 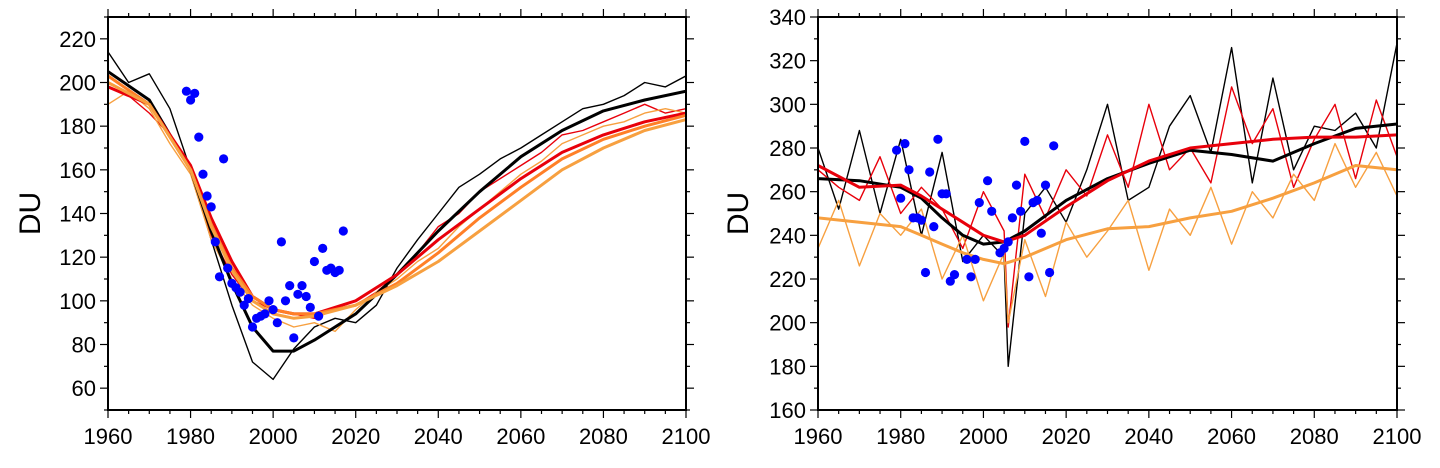 What do you see at coordinates (787, 104) in the screenshot?
I see `y-tick-label: 300` at bounding box center [787, 104].